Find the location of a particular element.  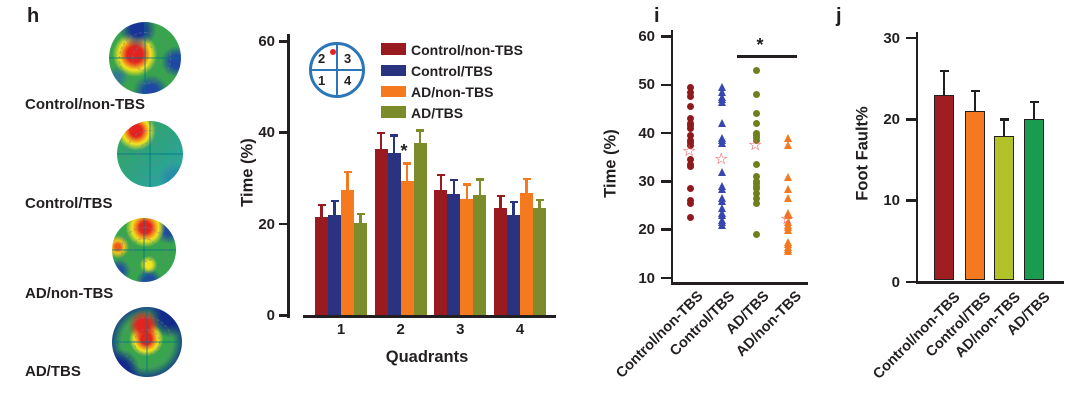

i-y-tick-label: 20 is located at coordinates (646, 230).